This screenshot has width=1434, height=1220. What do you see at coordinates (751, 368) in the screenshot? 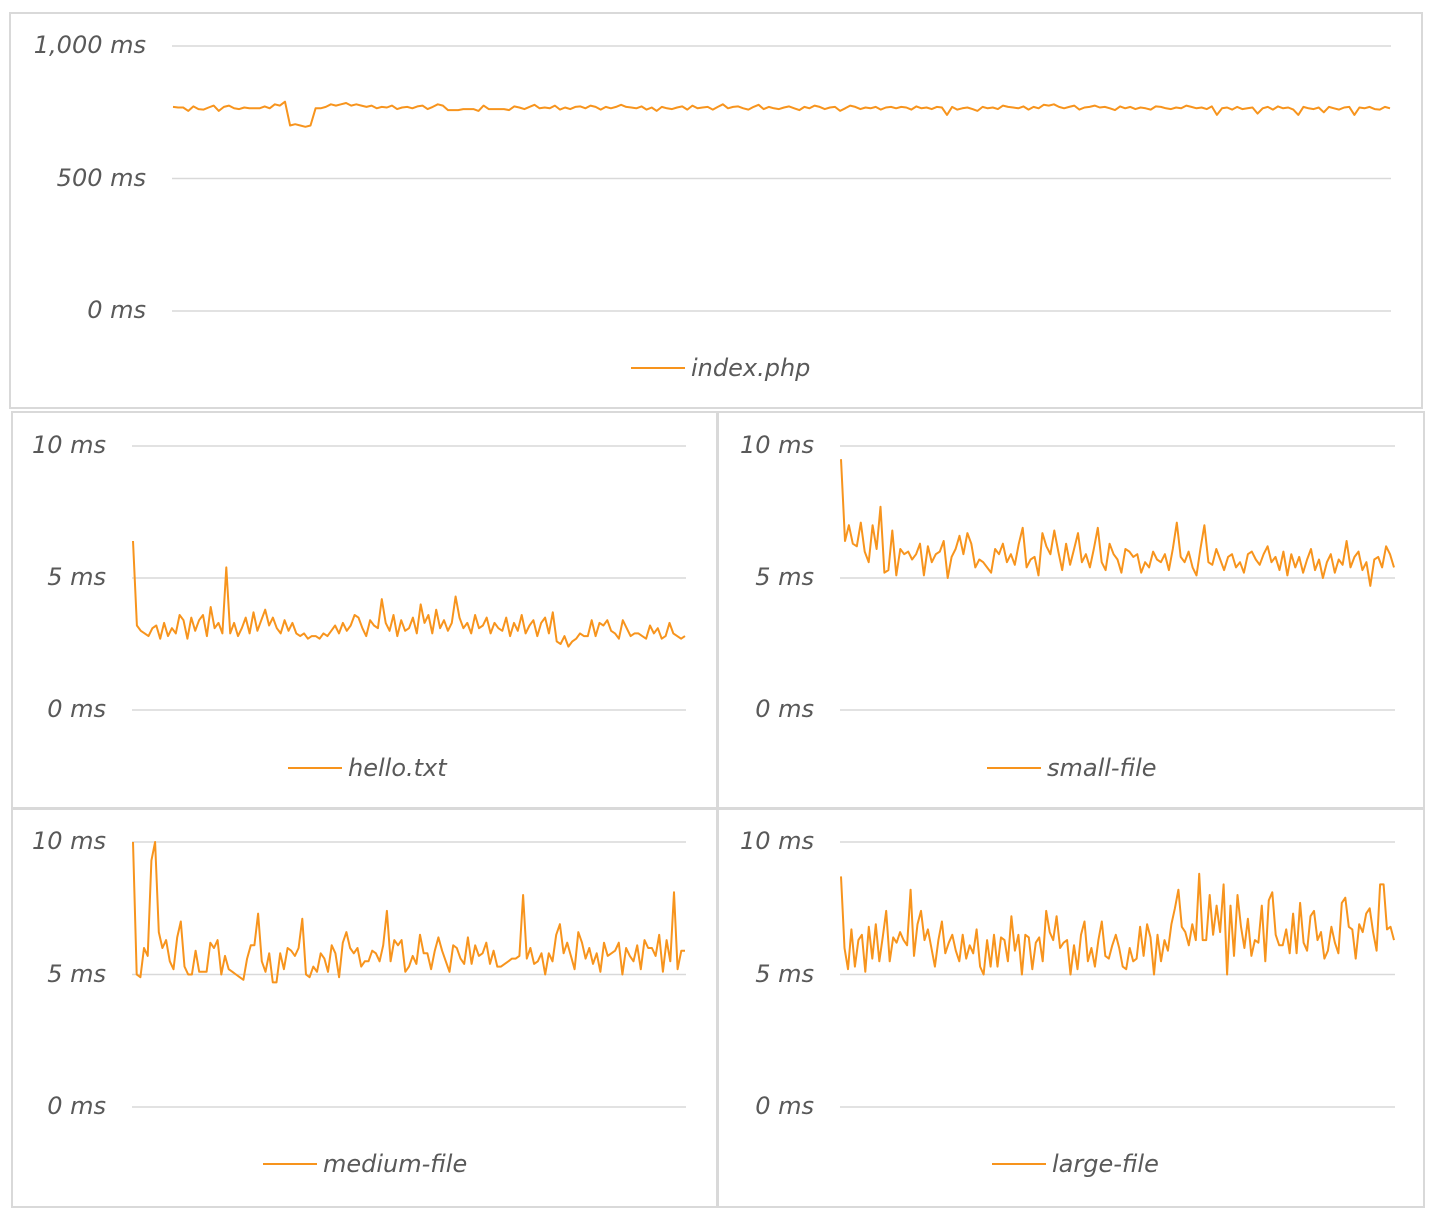
I see `legend-label: index.php` at bounding box center [751, 368].